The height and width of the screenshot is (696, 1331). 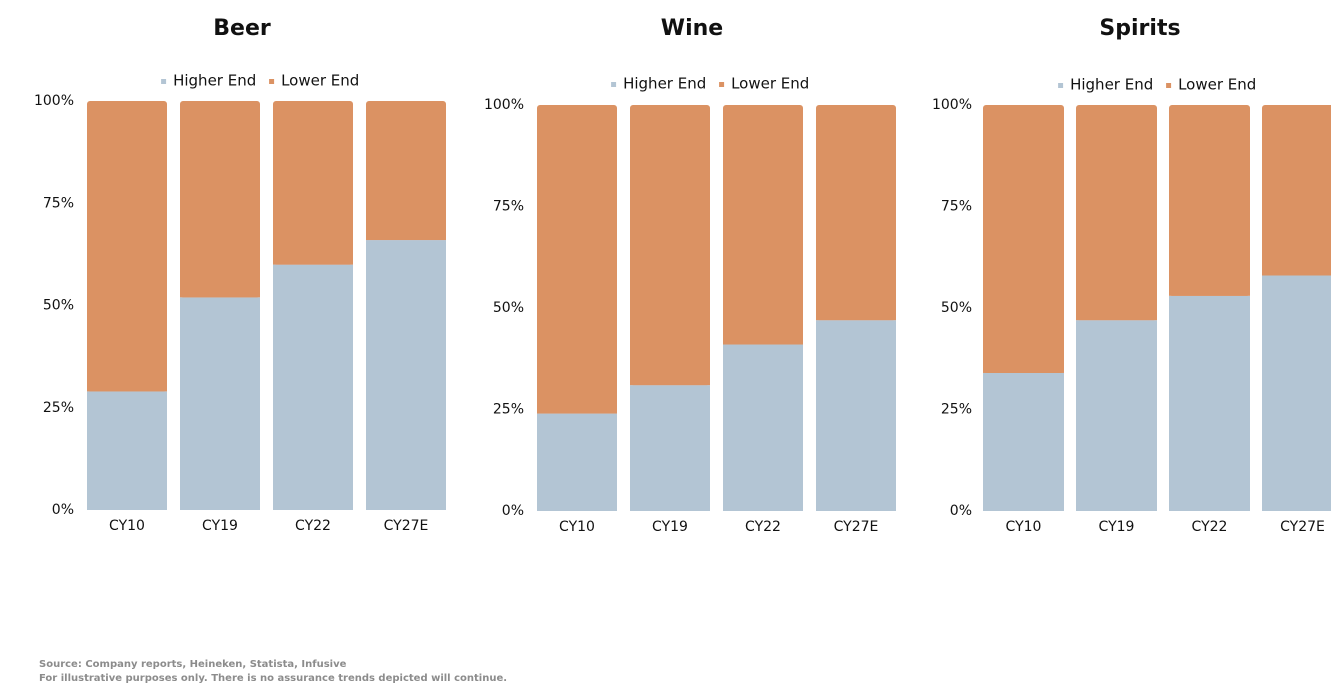 I want to click on wine-legend-label-lower-end: Lower End, so click(x=770, y=84).